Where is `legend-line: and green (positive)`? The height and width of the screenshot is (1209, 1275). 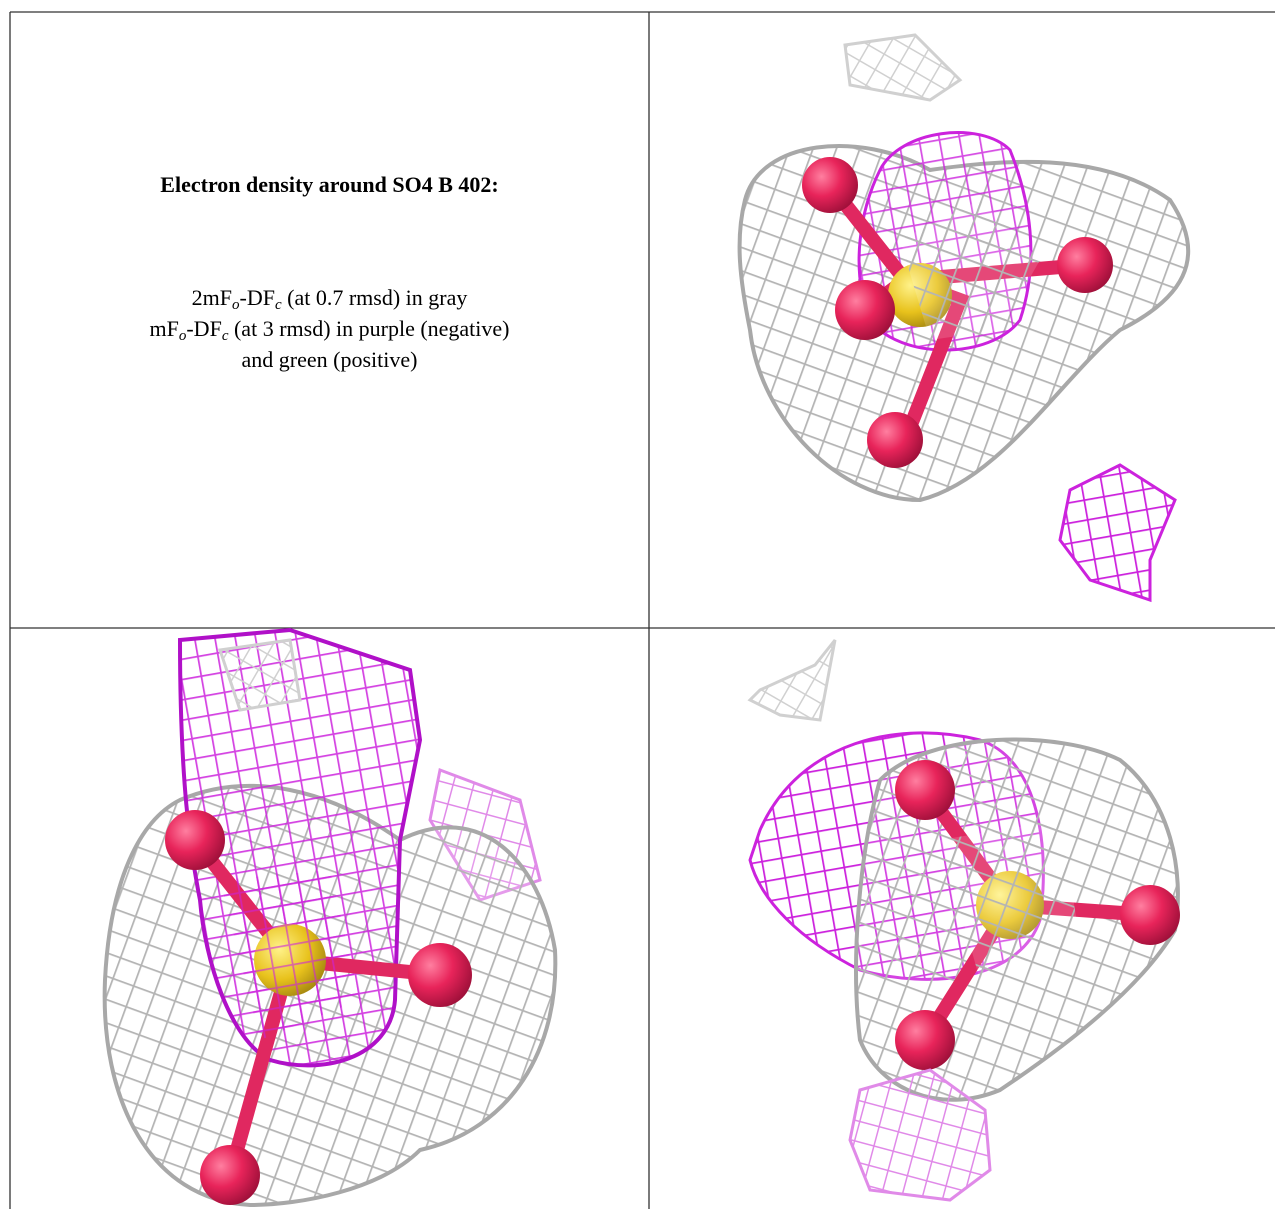 legend-line: and green (positive) is located at coordinates (329, 359).